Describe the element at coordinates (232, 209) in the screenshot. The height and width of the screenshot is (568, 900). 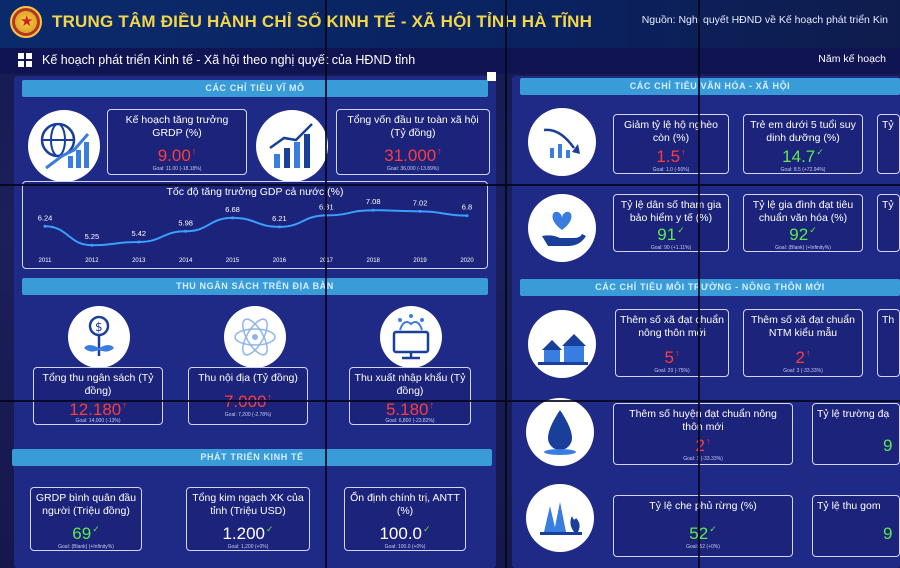
I see `gdp-data-label: 6.68` at that location.